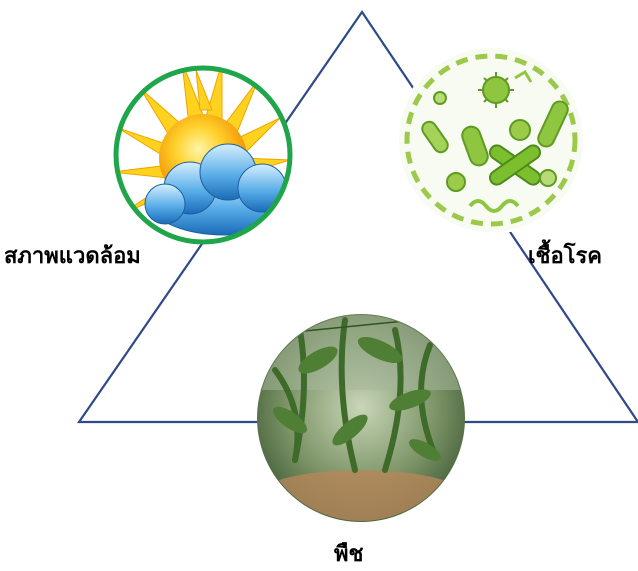 The height and width of the screenshot is (571, 638). I want to click on pathogen-label: เชื้อโรค, so click(565, 256).